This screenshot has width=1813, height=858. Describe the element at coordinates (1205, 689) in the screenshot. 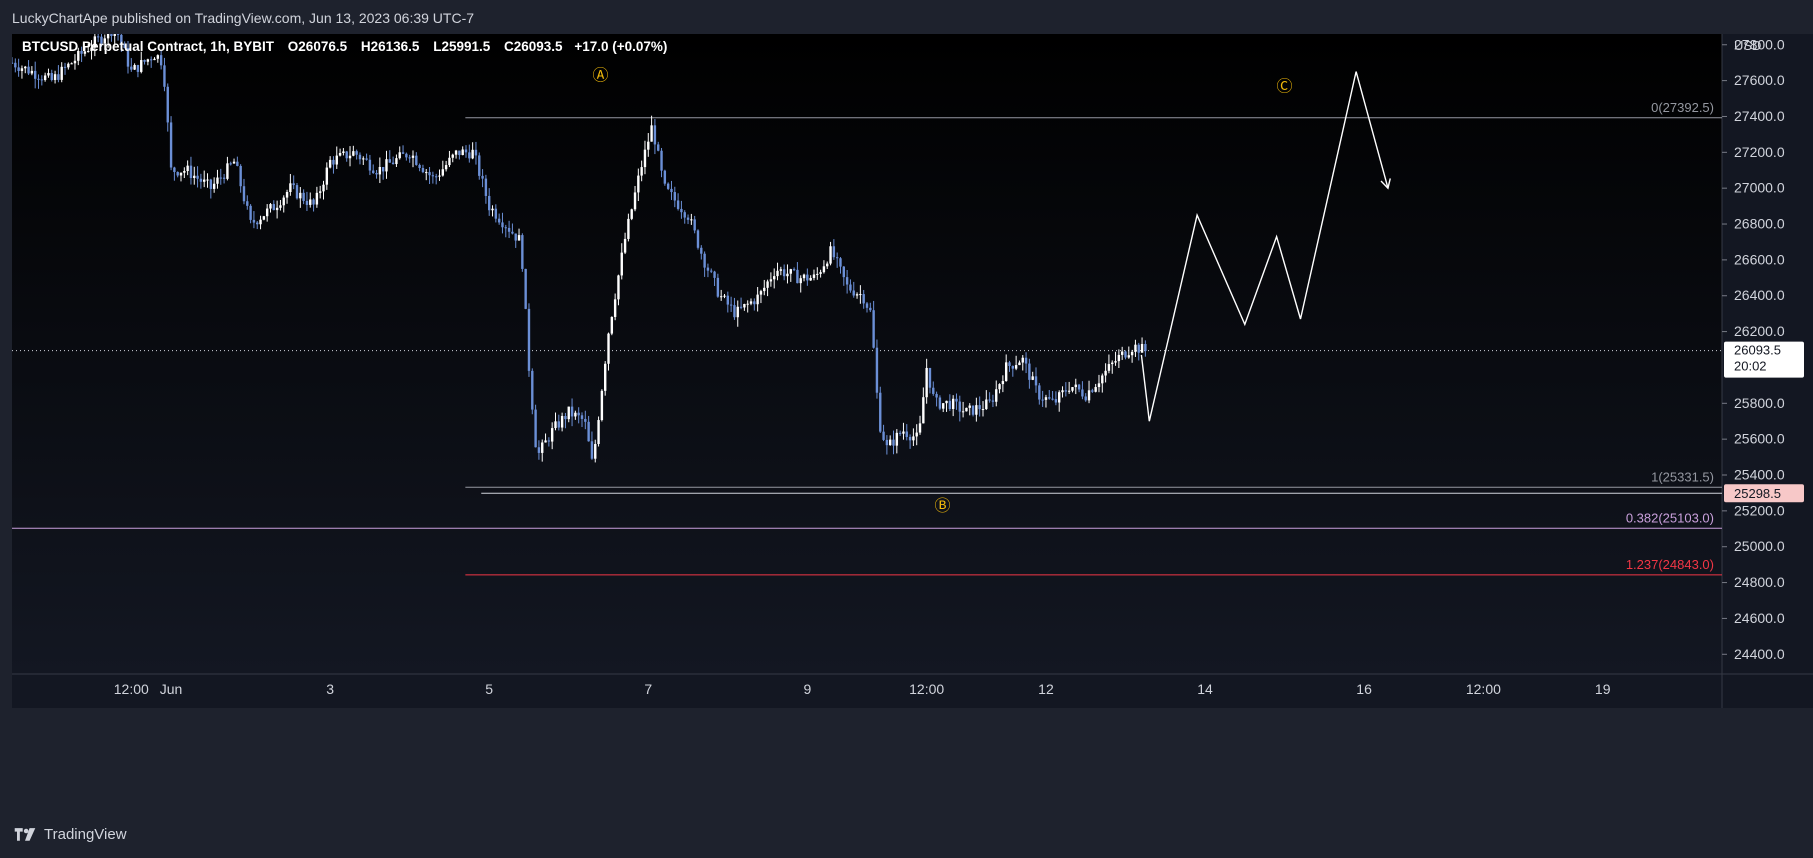

I see `x-tick-label: 14` at that location.